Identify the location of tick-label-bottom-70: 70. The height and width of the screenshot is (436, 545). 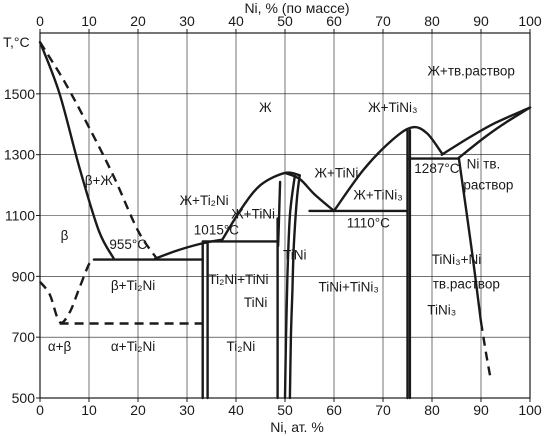
(383, 410).